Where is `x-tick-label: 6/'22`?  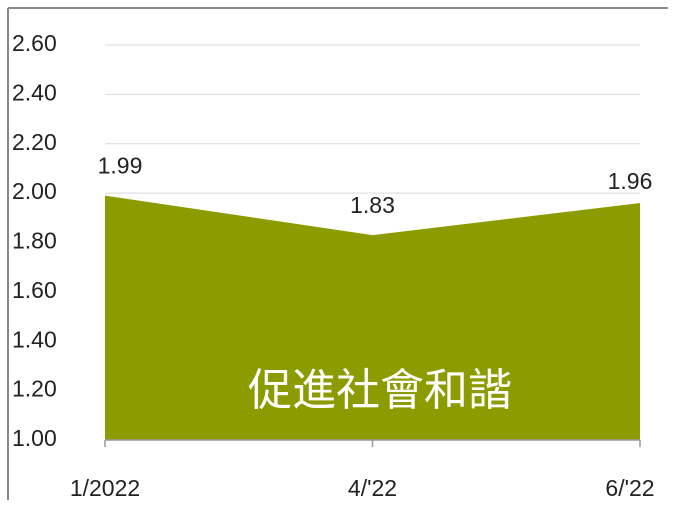 x-tick-label: 6/'22 is located at coordinates (629, 488).